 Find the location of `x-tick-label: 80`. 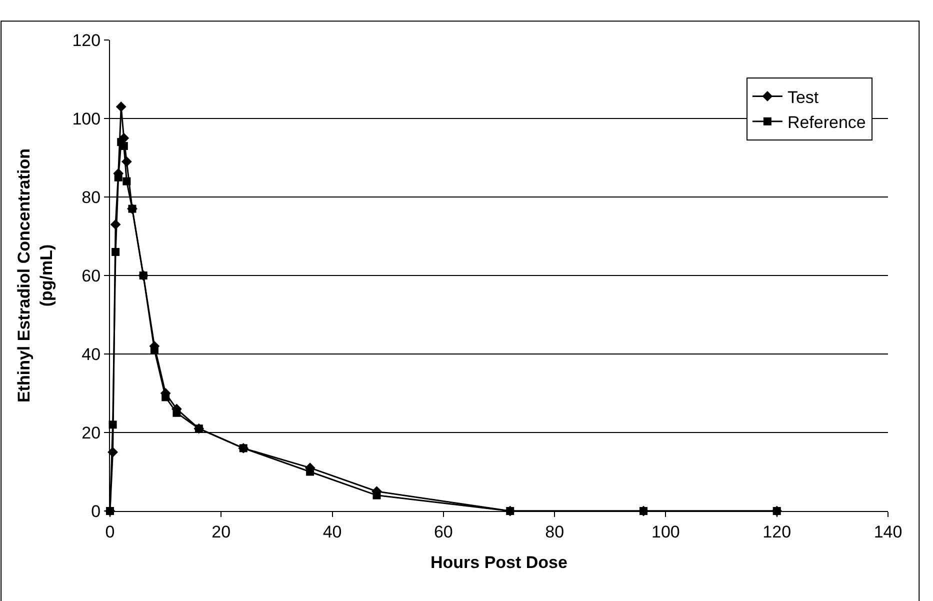

x-tick-label: 80 is located at coordinates (554, 532).